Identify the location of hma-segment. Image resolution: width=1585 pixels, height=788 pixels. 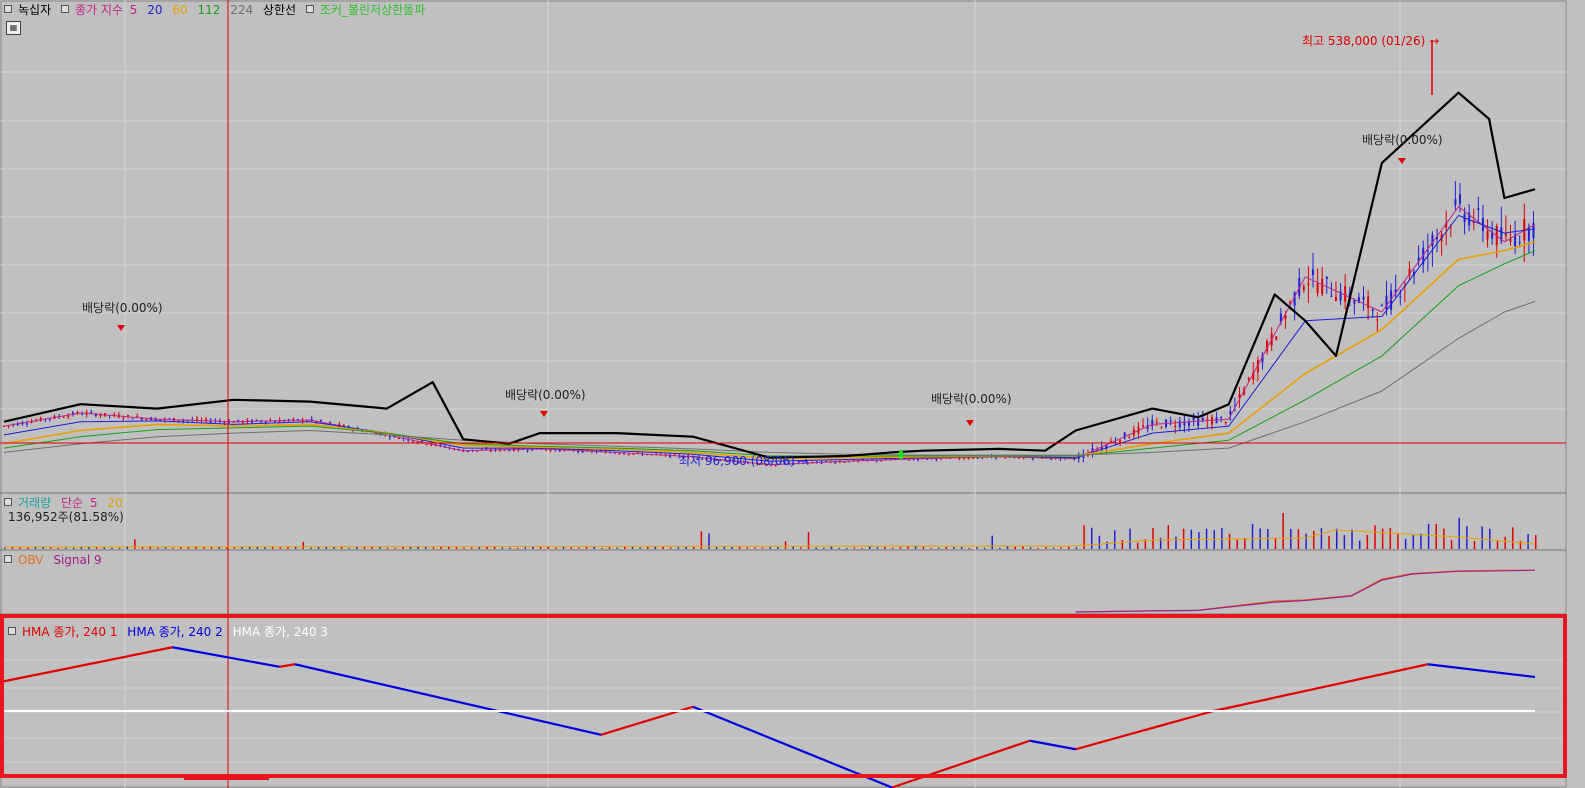
(448, 699).